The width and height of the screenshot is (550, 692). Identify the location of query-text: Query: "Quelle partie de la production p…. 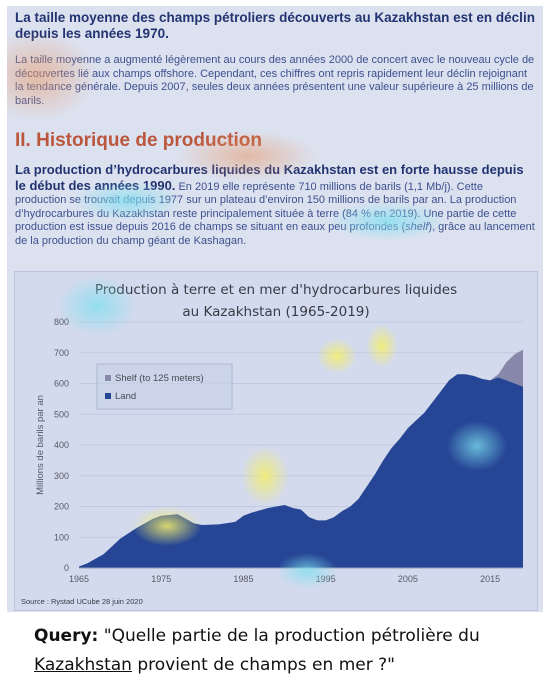
(289, 651).